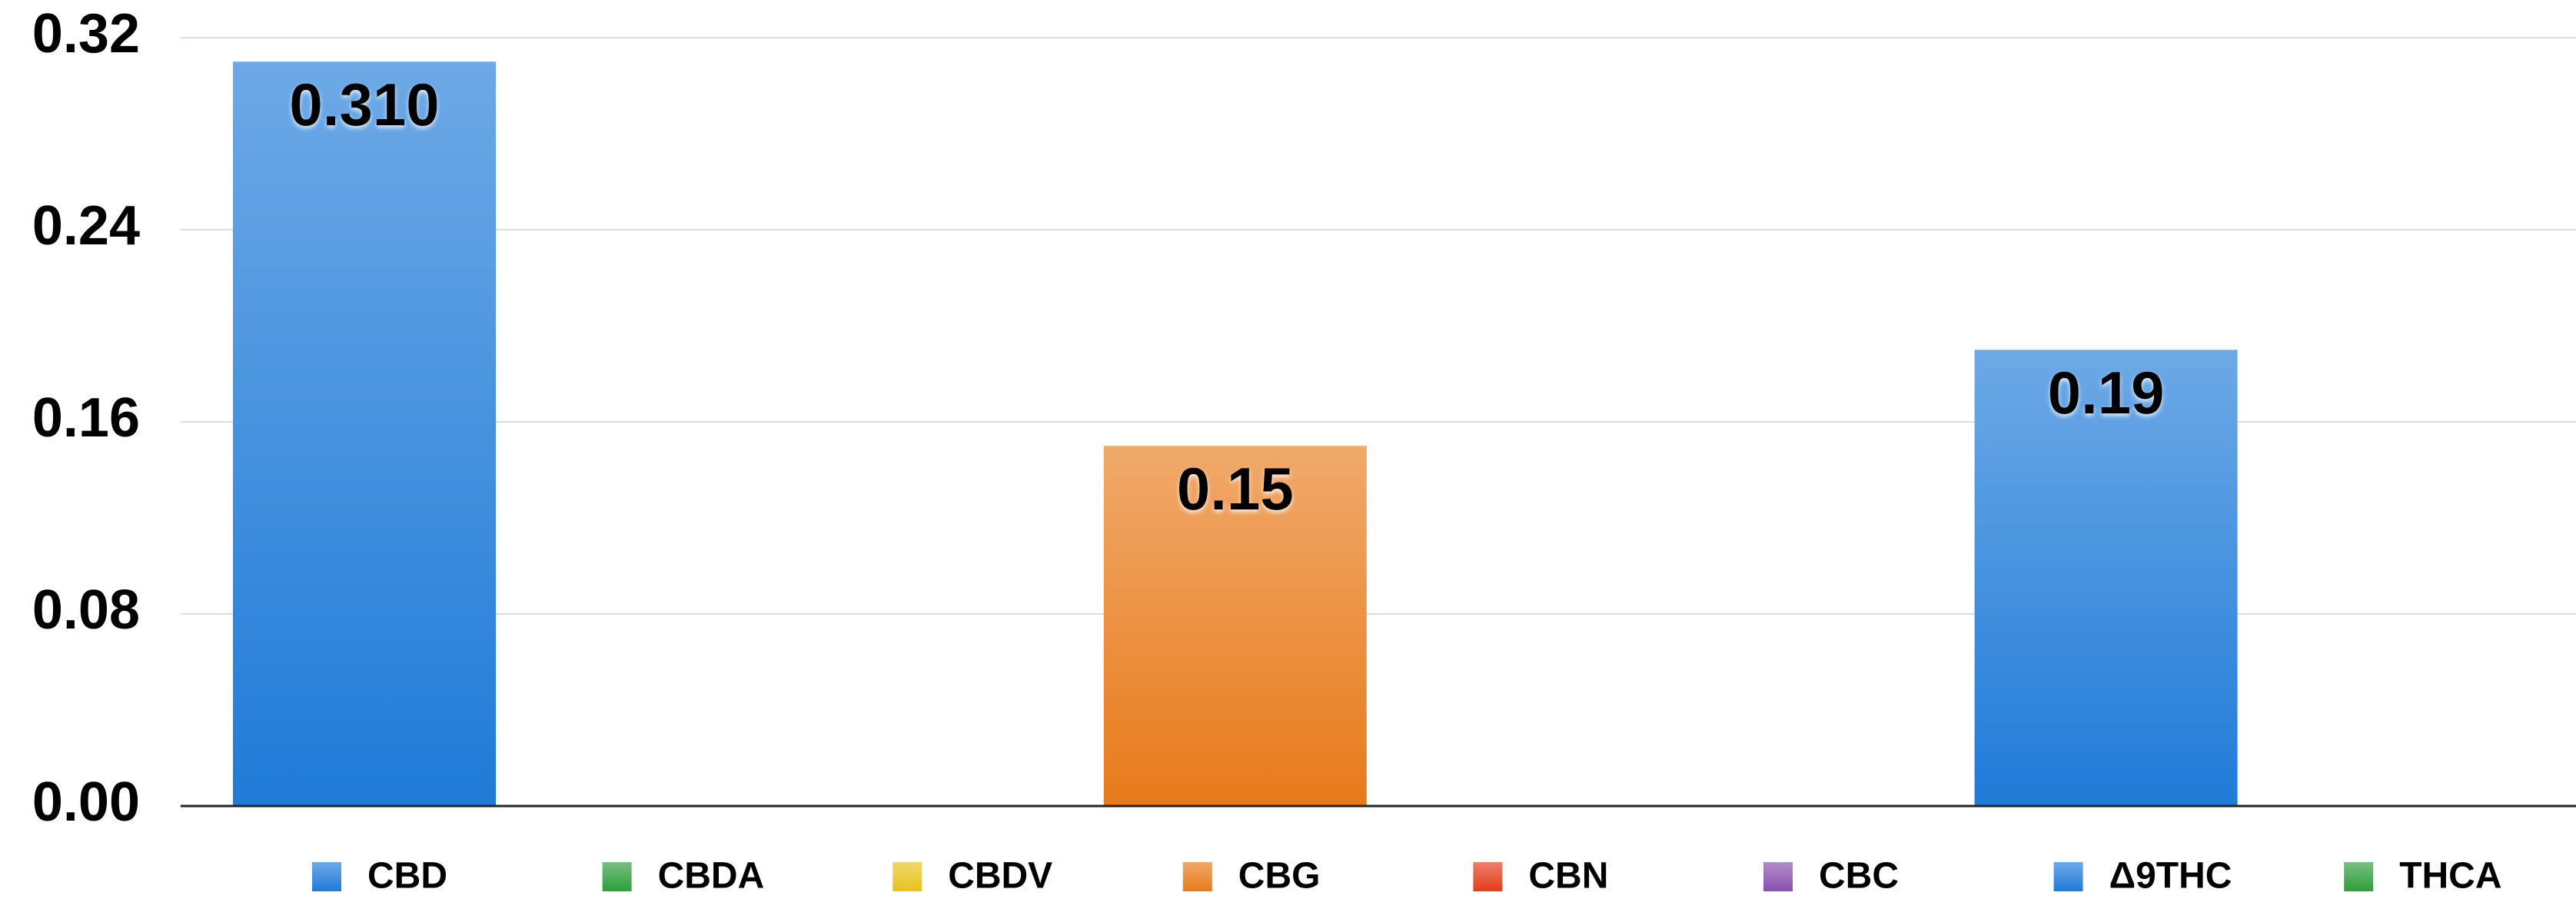 Image resolution: width=2576 pixels, height=899 pixels. What do you see at coordinates (2106, 393) in the screenshot?
I see `value-label: 0.19` at bounding box center [2106, 393].